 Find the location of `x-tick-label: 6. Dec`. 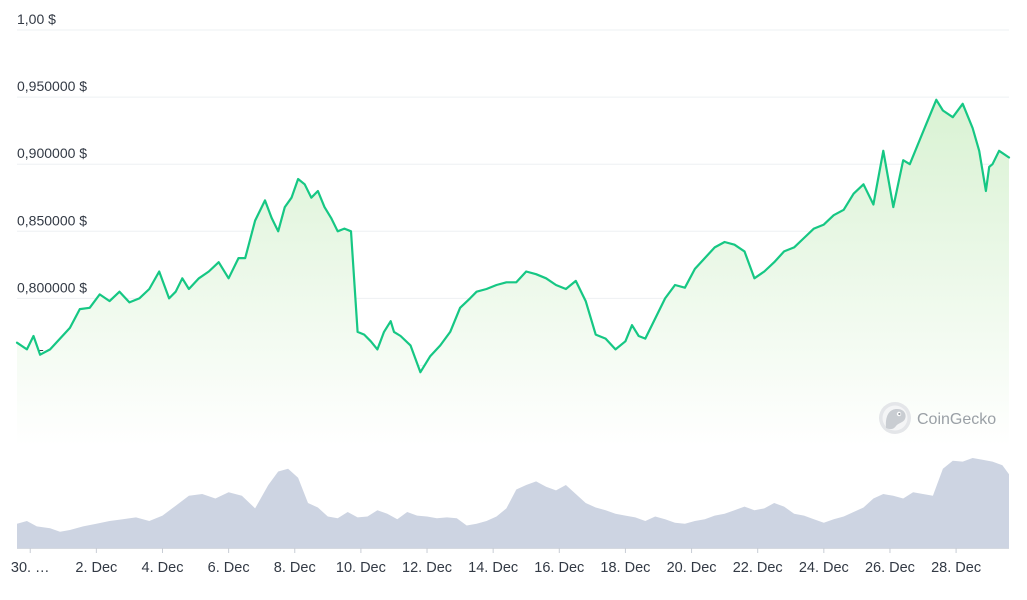

x-tick-label: 6. Dec is located at coordinates (229, 568).